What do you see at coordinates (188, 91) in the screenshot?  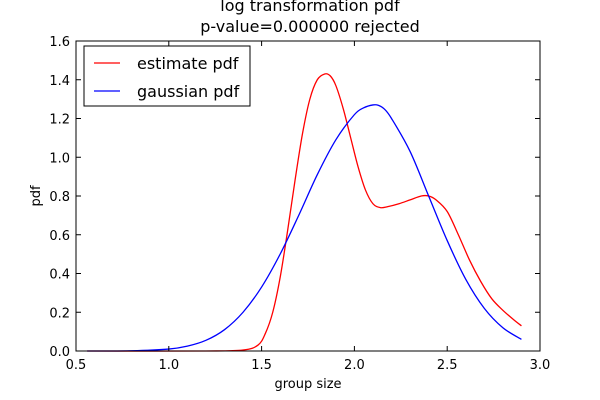 I see `legend-label-gaussian: gaussian pdf` at bounding box center [188, 91].